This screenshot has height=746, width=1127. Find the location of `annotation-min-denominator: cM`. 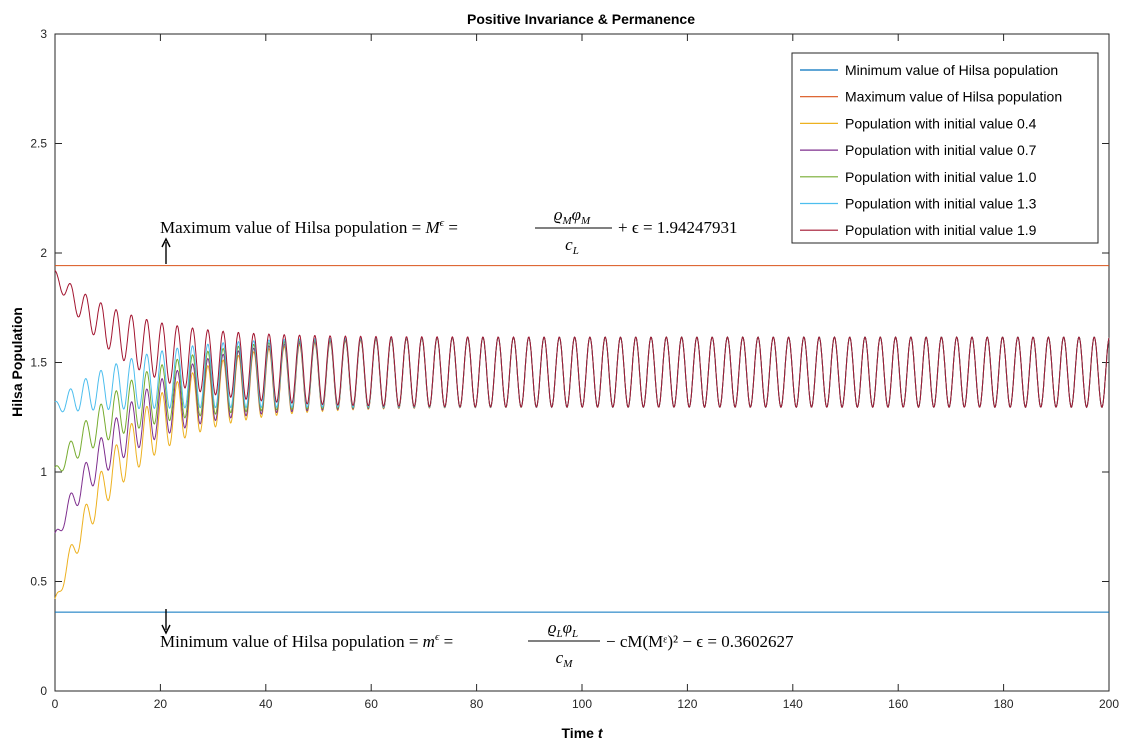

annotation-min-denominator: cM is located at coordinates (565, 659).